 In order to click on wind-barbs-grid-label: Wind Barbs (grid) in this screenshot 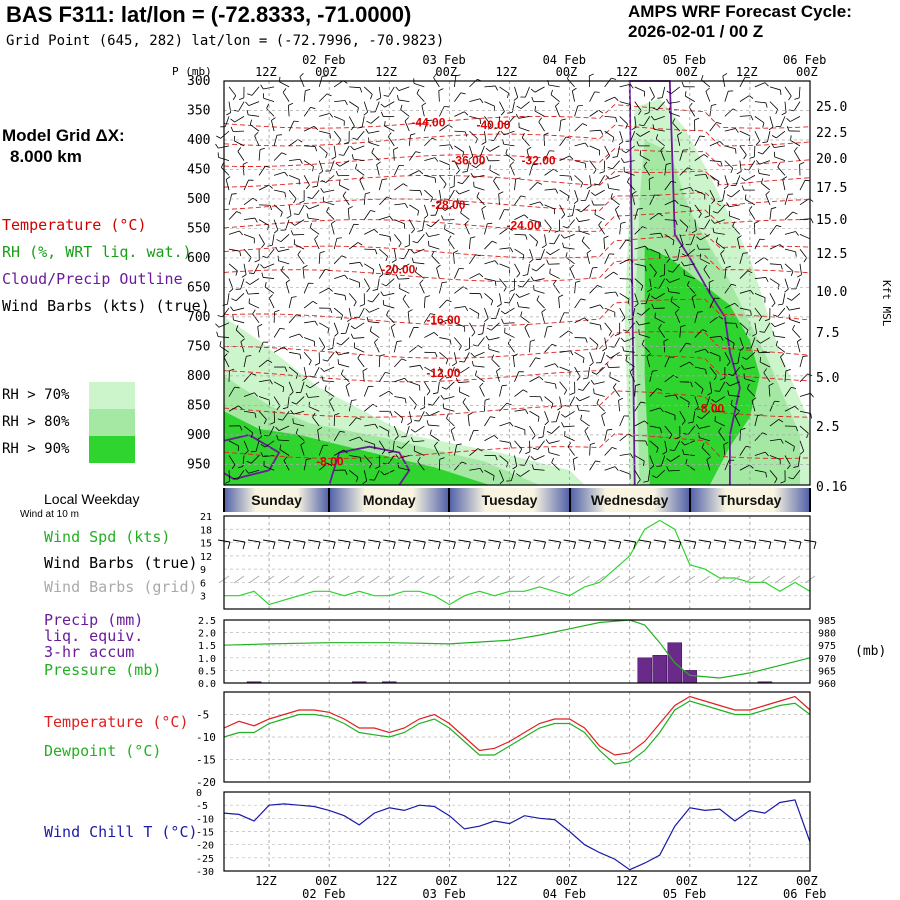, I will do `click(121, 587)`.